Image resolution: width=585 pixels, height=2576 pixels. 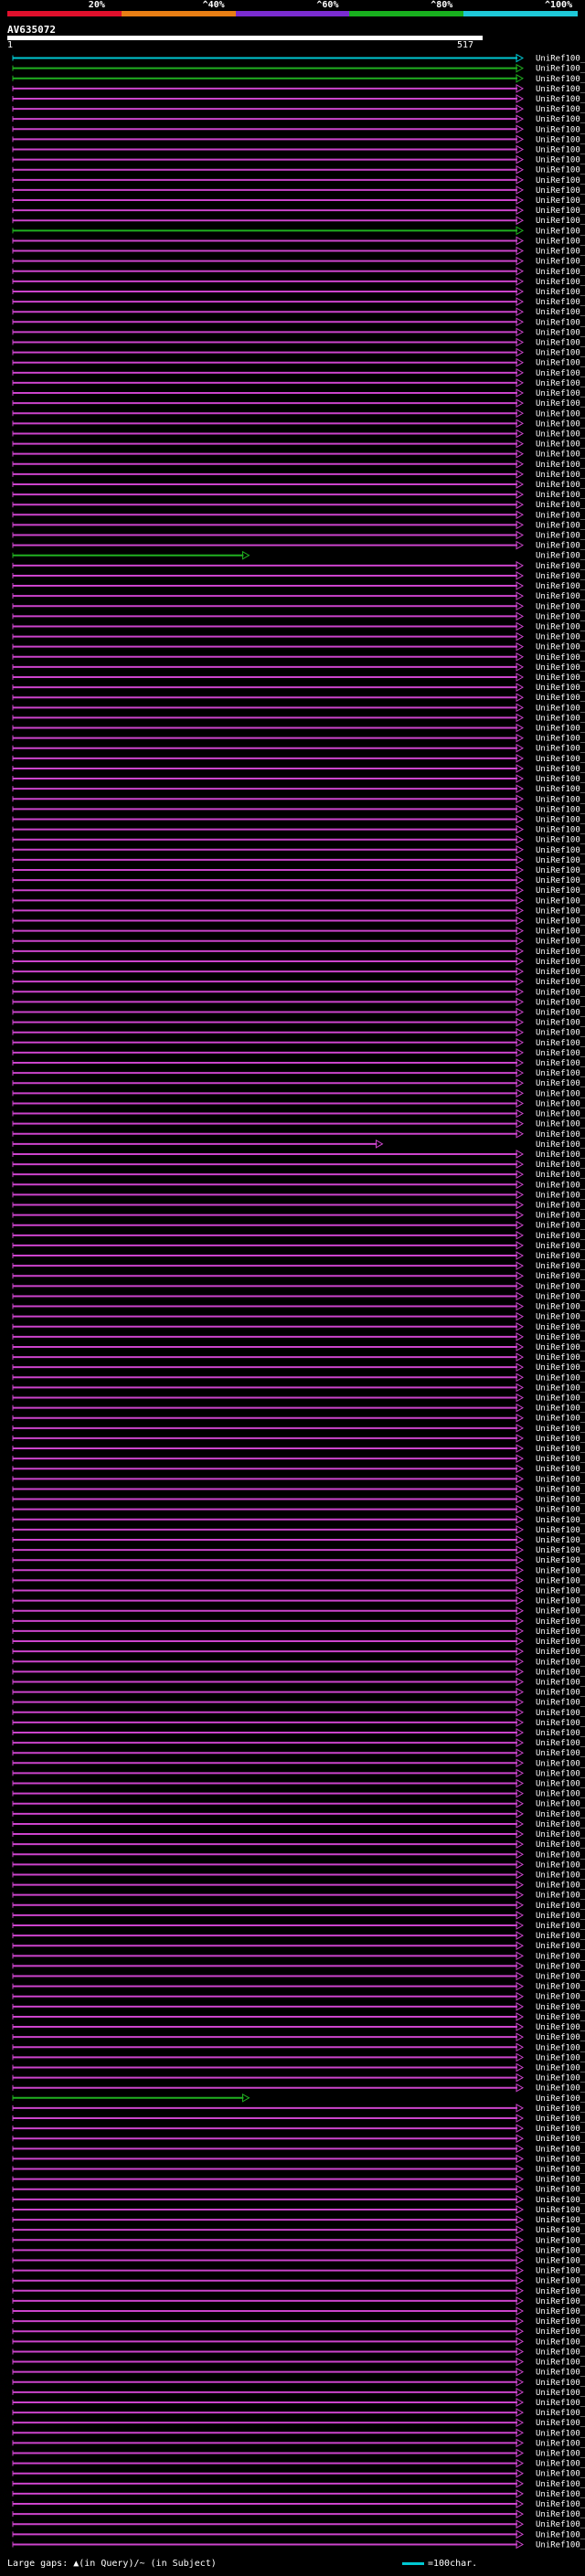 I want to click on hit-label: UniRef100_Q7S2H7, so click(x=561, y=1246).